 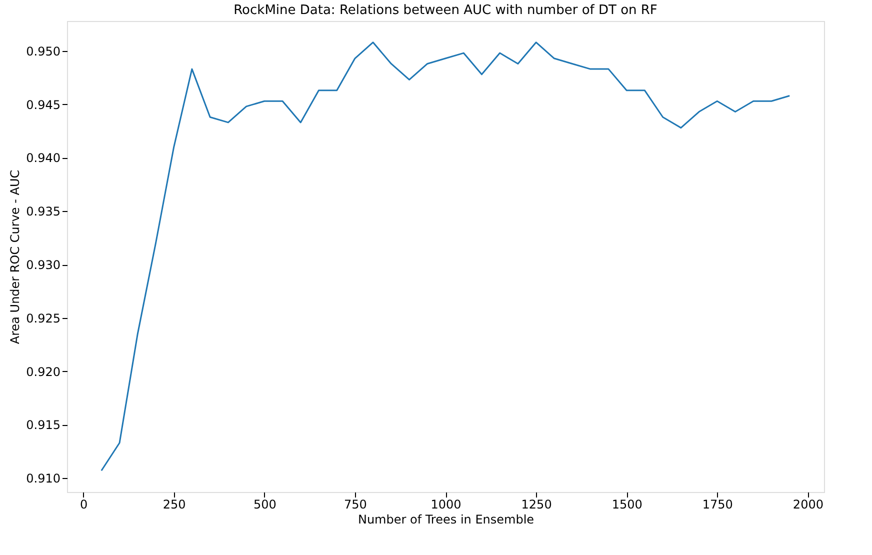 I want to click on y-tick-label: 0.940, so click(x=43, y=158).